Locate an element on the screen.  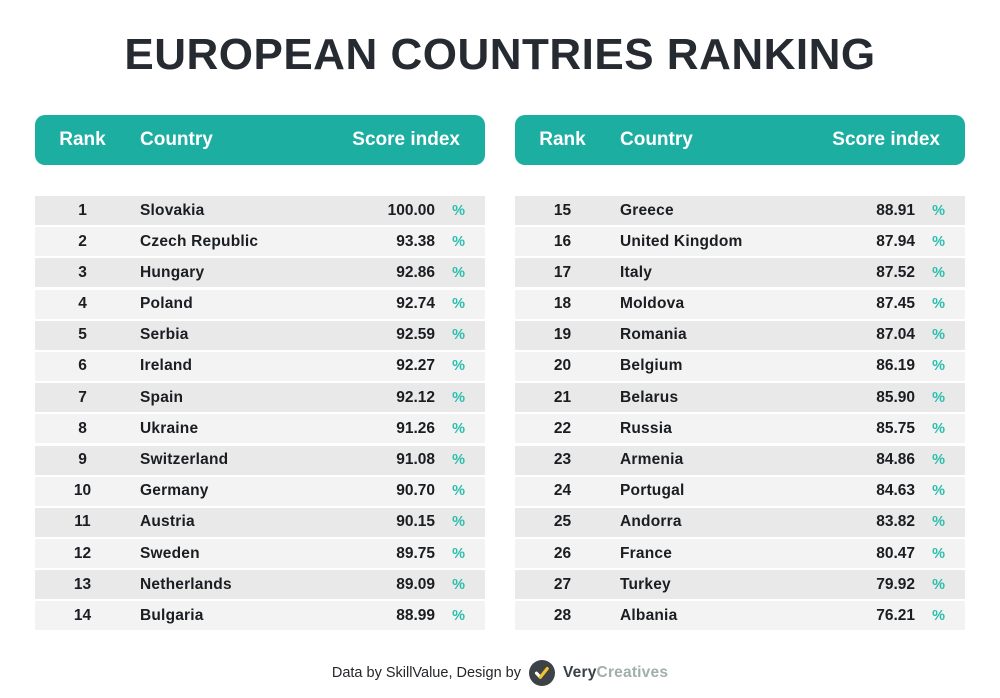
rank-cell: 16 is located at coordinates (562, 241).